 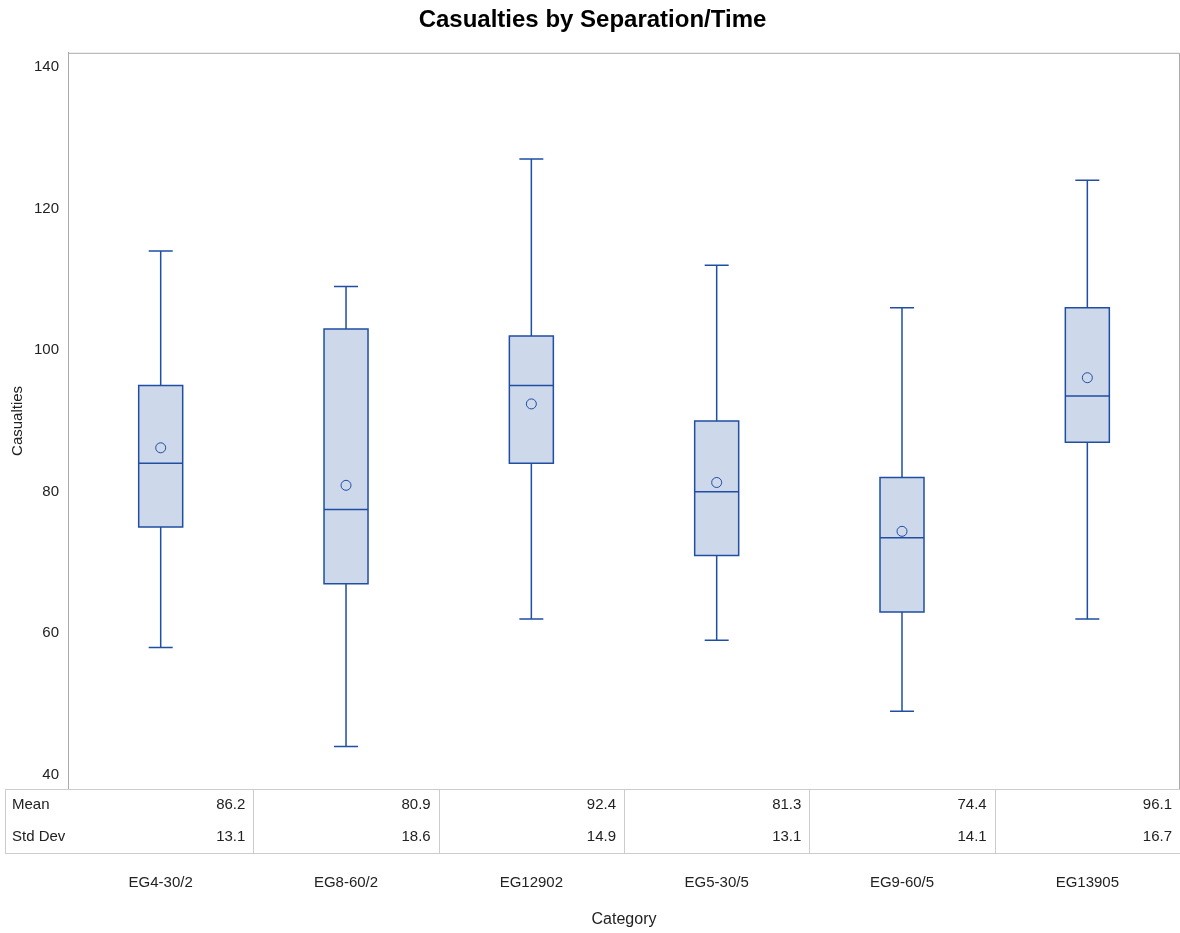 I want to click on y-tick-label: 40, so click(x=51, y=773).